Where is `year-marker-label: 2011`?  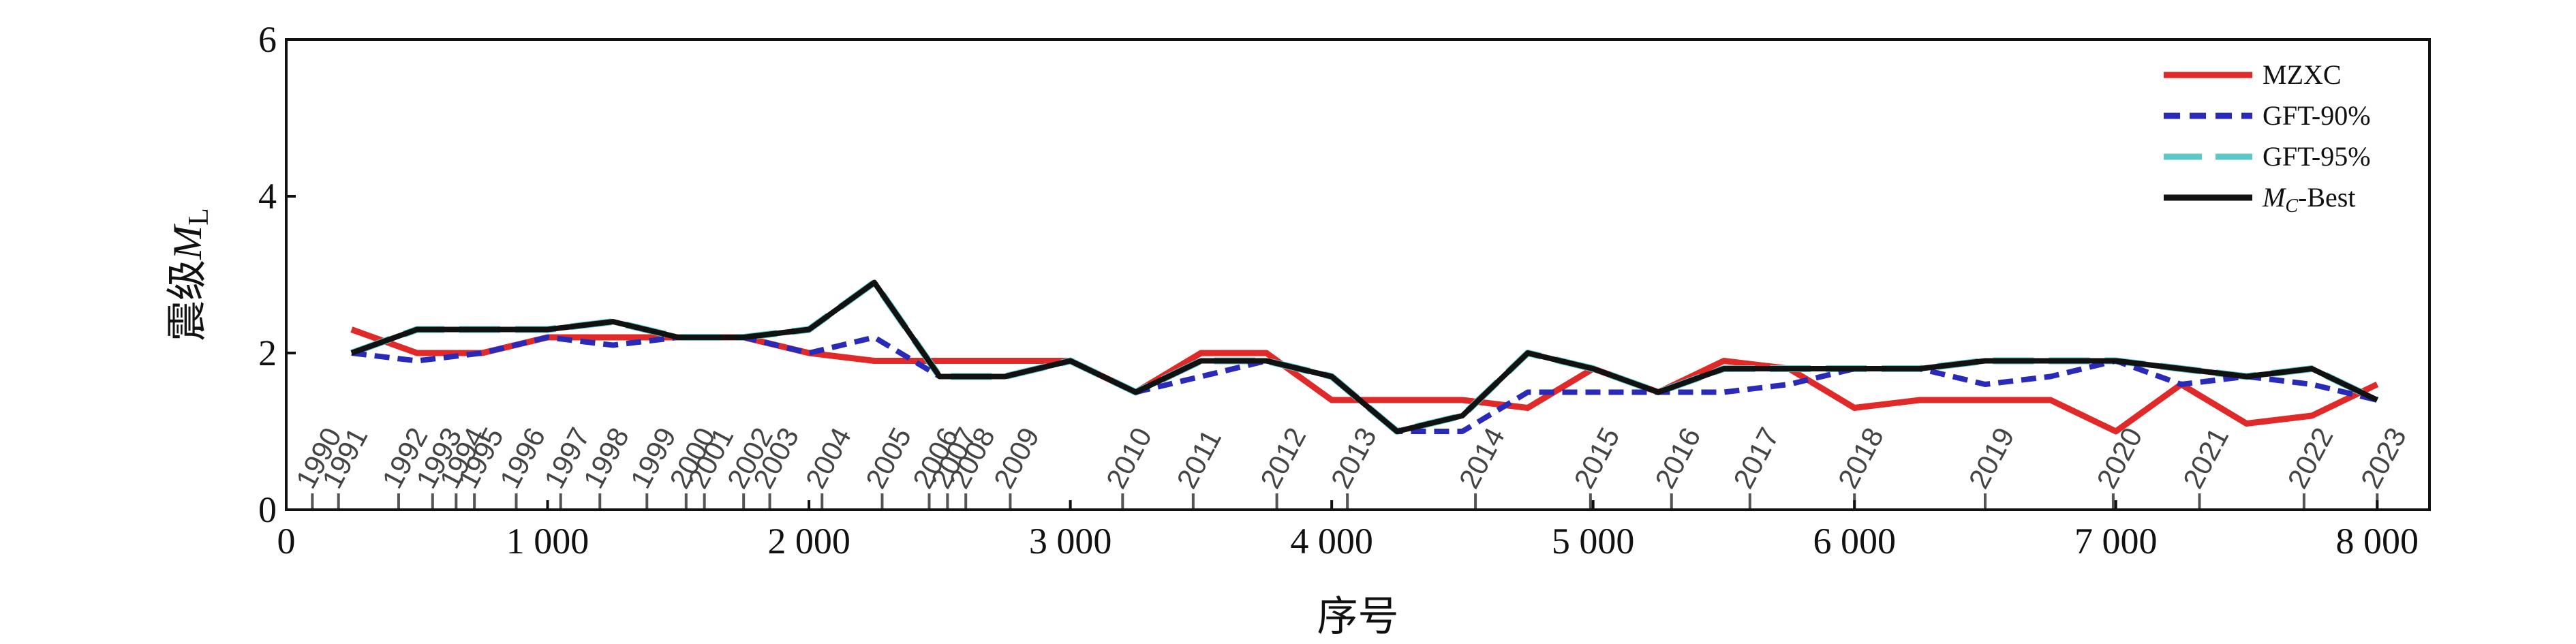 year-marker-label: 2011 is located at coordinates (1198, 458).